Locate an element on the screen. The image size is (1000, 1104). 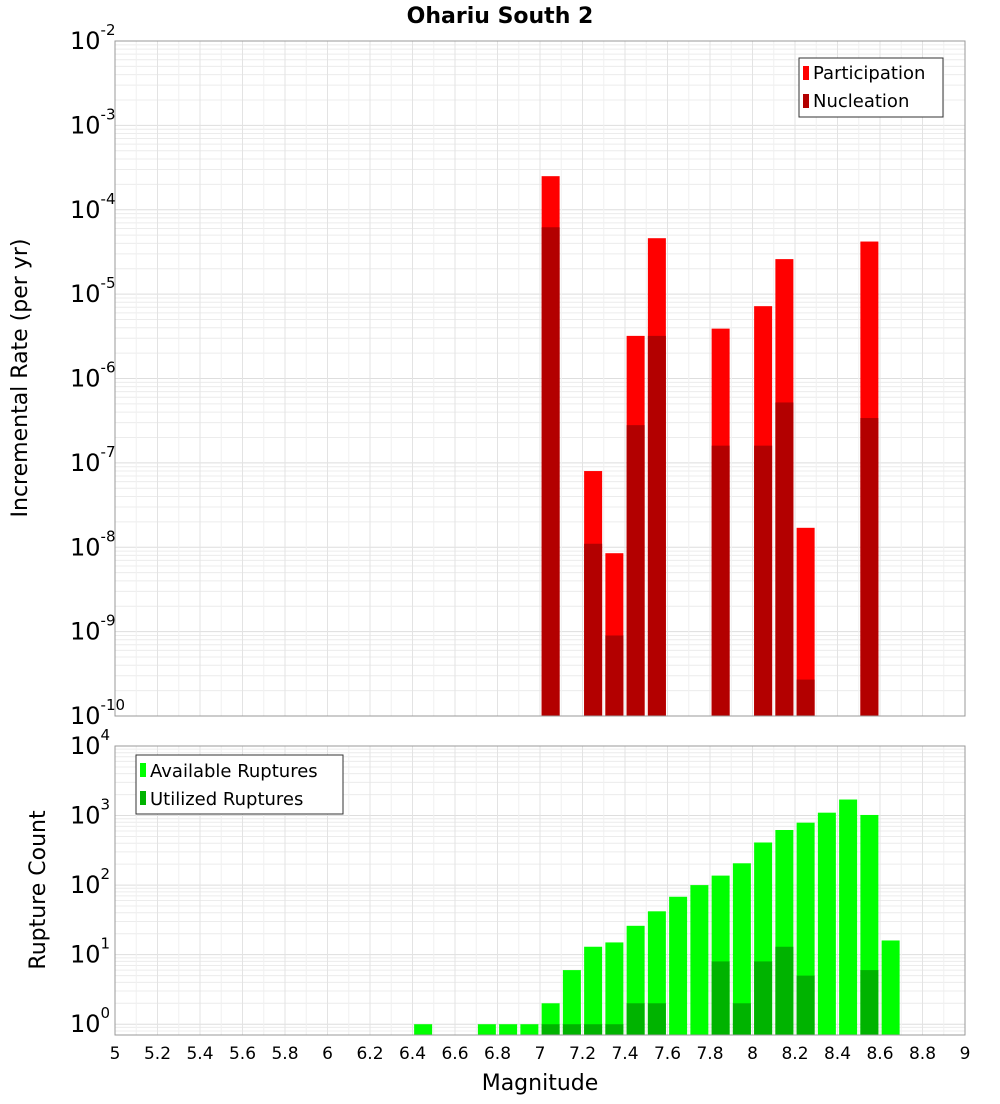
x-tick-label: 5 is located at coordinates (115, 1054).